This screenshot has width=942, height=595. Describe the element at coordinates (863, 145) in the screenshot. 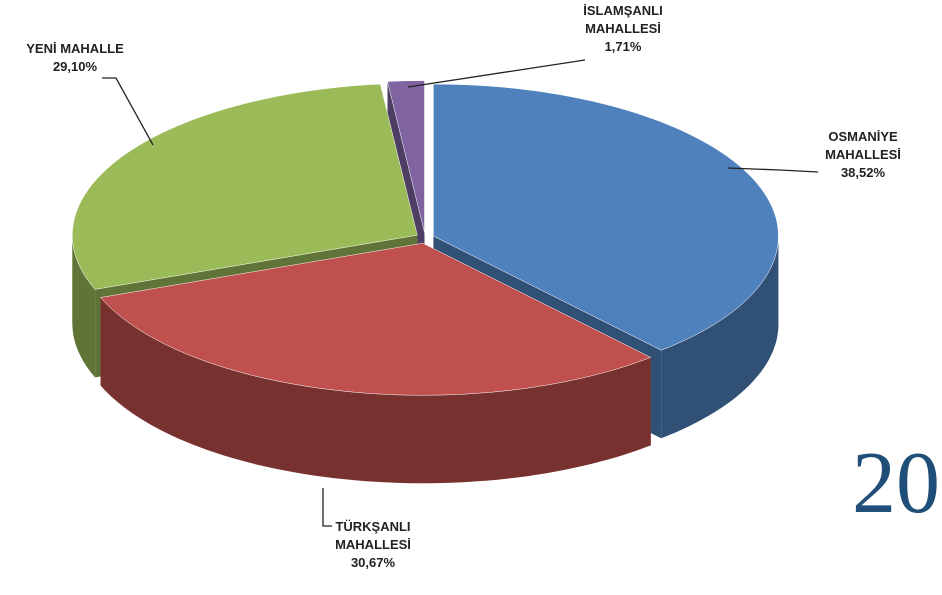

I see `category-label: OSMANİYE MAHALLESİ` at that location.